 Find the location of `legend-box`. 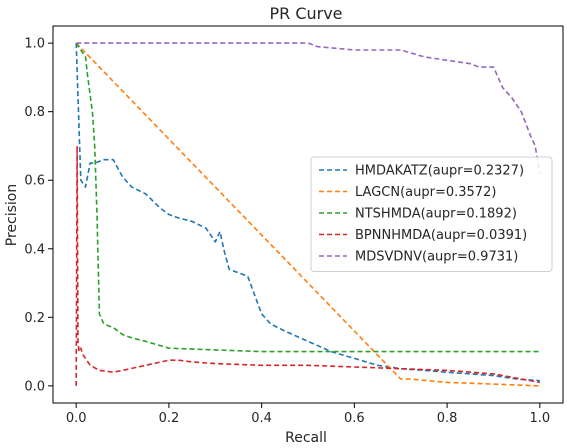

legend-box is located at coordinates (431, 214).